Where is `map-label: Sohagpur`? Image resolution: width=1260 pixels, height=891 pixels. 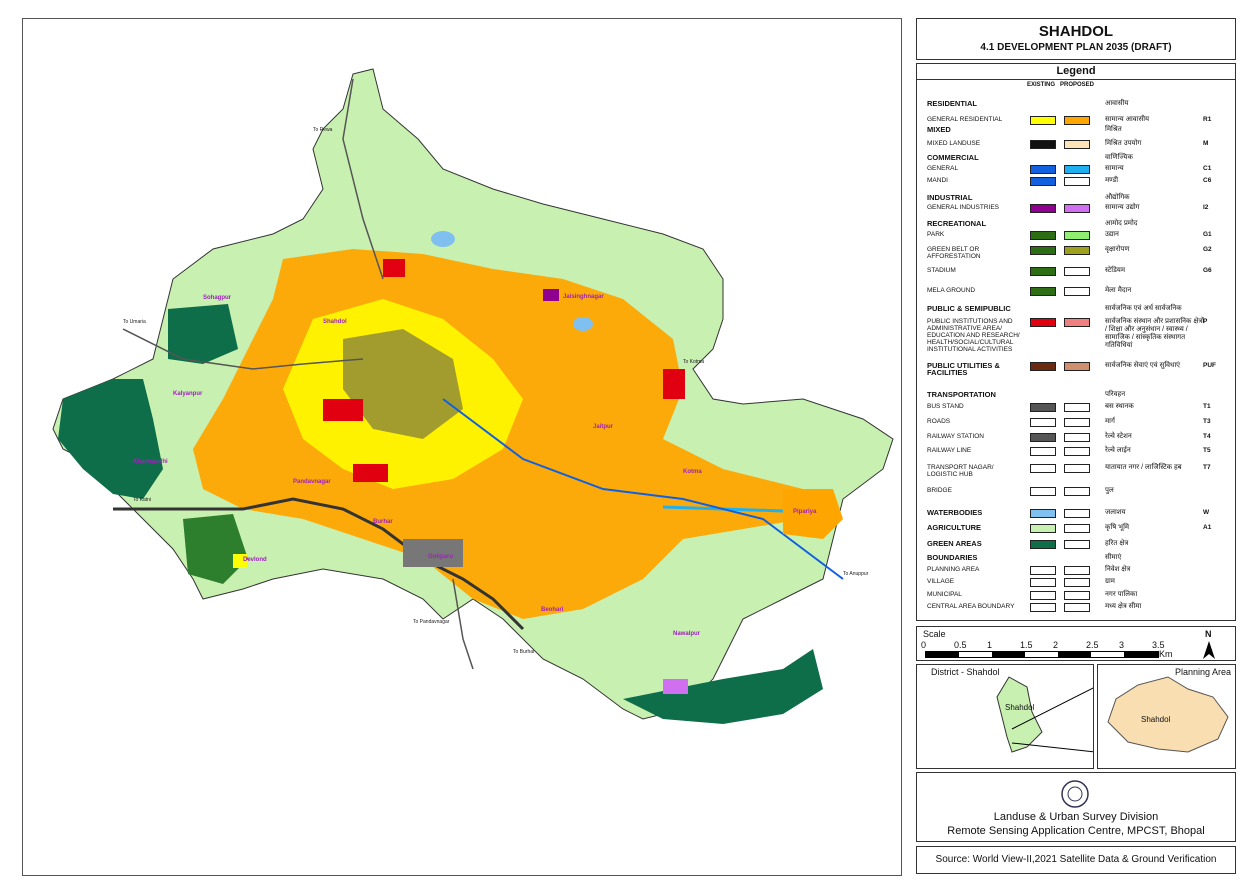
map-label: Sohagpur is located at coordinates (217, 298).